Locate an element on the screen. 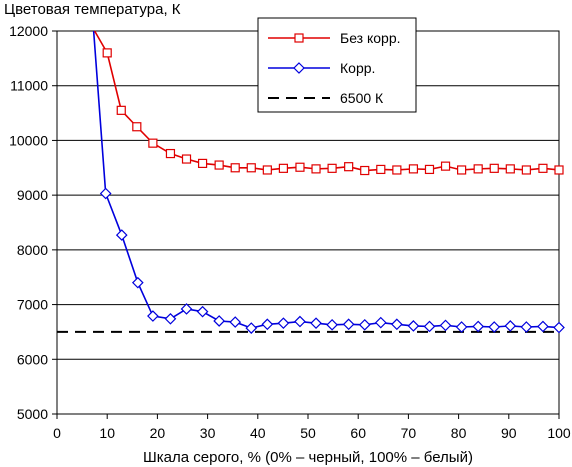 The image size is (572, 467). y-tick-label: 10000 is located at coordinates (28, 140).